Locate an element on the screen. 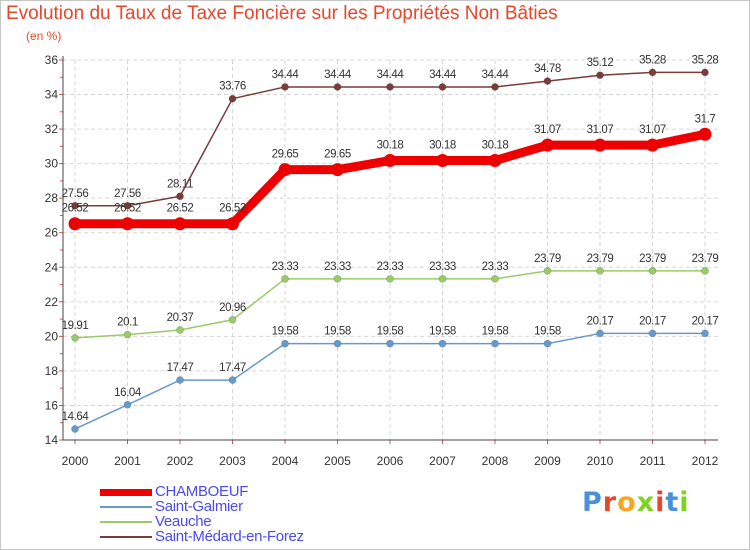  y-axis-unit: (en %) is located at coordinates (44, 36).